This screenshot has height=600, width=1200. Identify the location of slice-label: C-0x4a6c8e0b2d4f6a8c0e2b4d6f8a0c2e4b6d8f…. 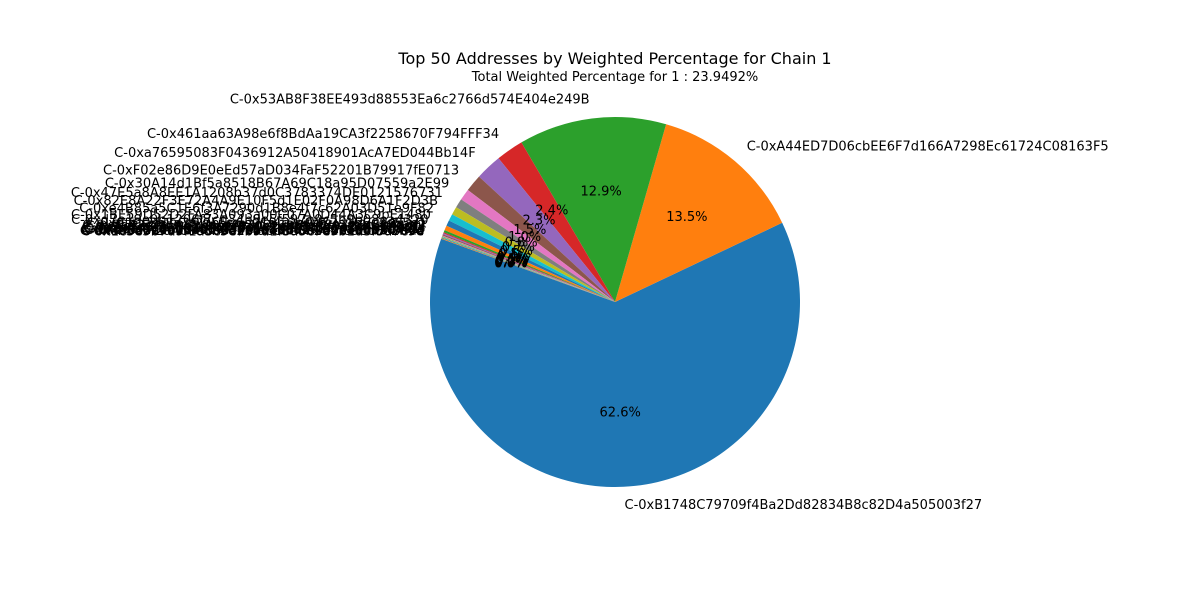
(252, 230).